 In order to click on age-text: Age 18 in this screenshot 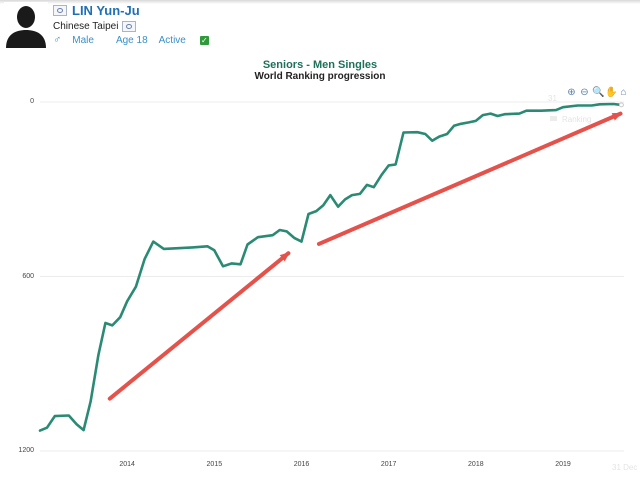, I will do `click(131, 40)`.